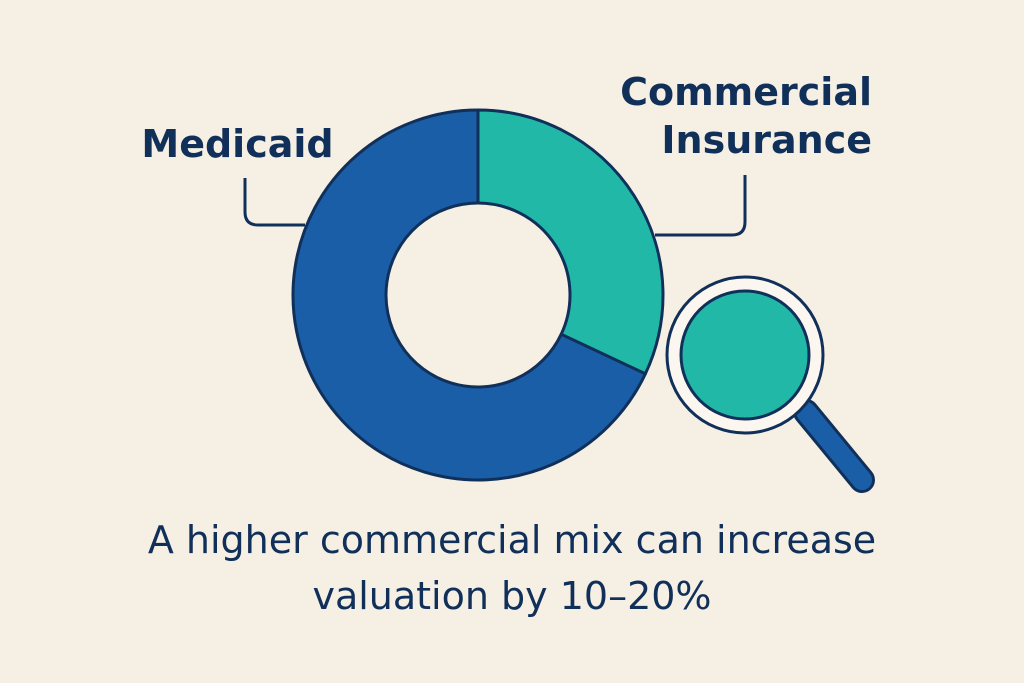  I want to click on magnifier, so click(770, 384).